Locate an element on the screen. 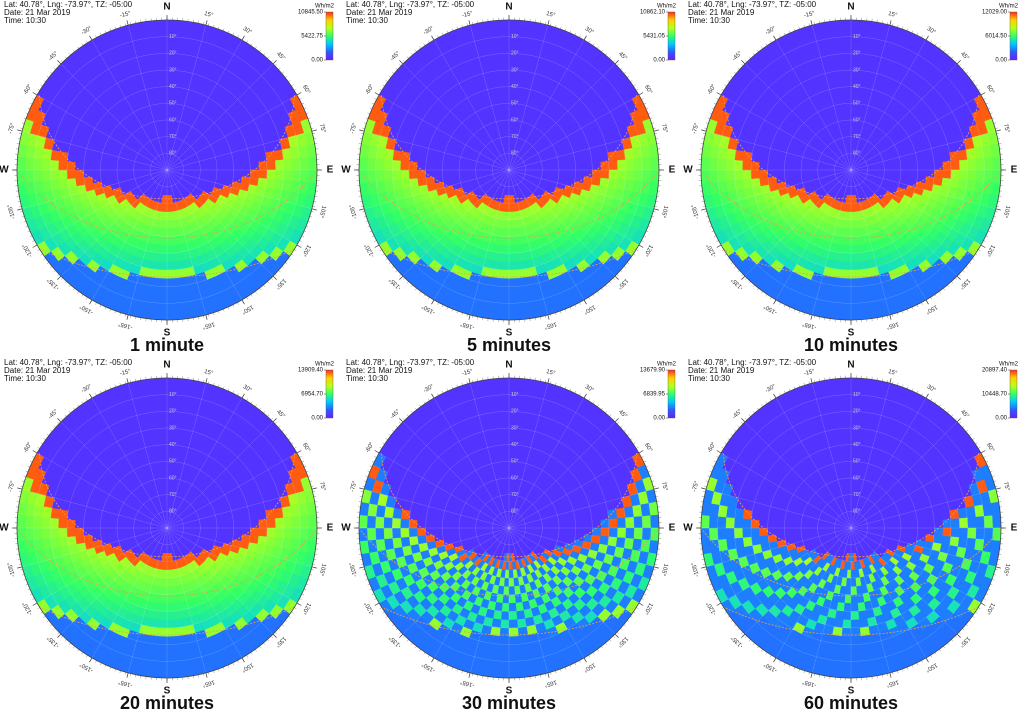  azimuth-label: 15° is located at coordinates (892, 15).